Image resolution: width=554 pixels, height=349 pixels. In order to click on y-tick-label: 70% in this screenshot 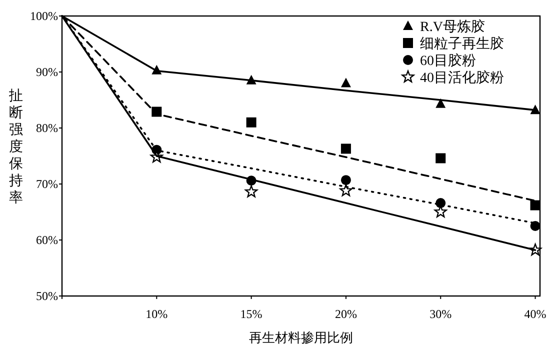, I will do `click(47, 184)`.